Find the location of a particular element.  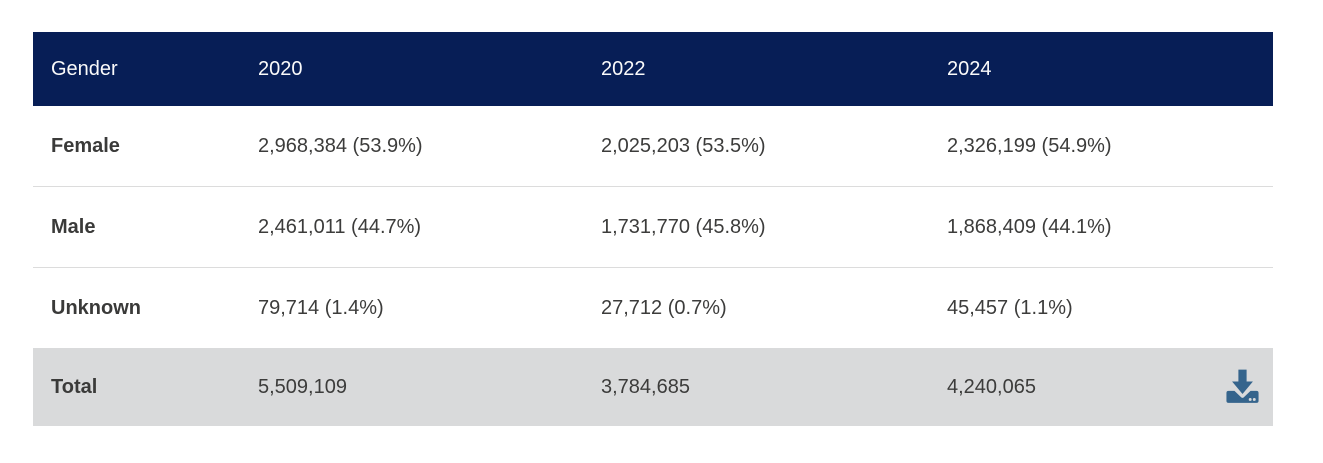

cell-female-2022: 2,025,203 (53.5%) is located at coordinates (756, 146).